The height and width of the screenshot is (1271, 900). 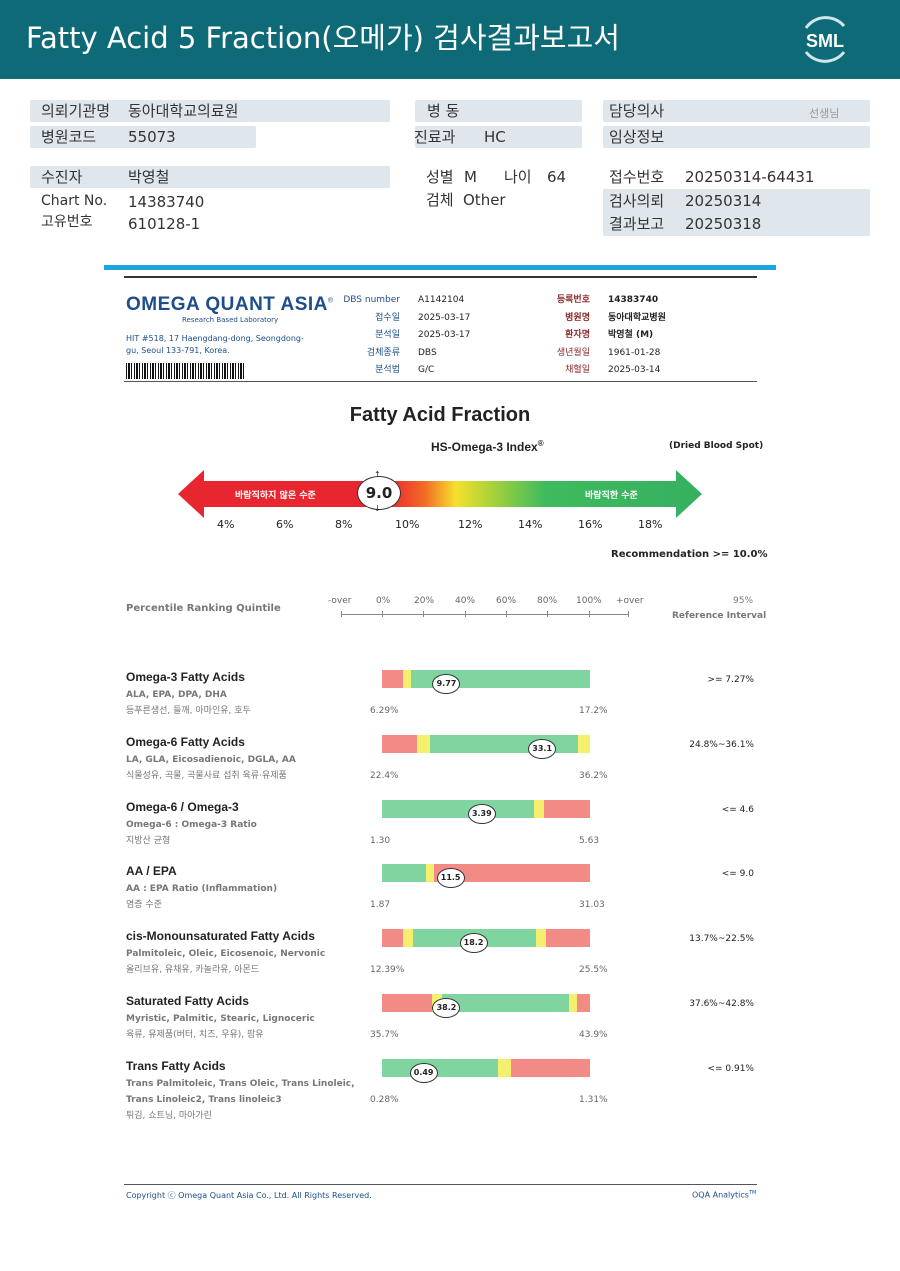 What do you see at coordinates (593, 1035) in the screenshot?
I see `fa-max: 43.9%` at bounding box center [593, 1035].